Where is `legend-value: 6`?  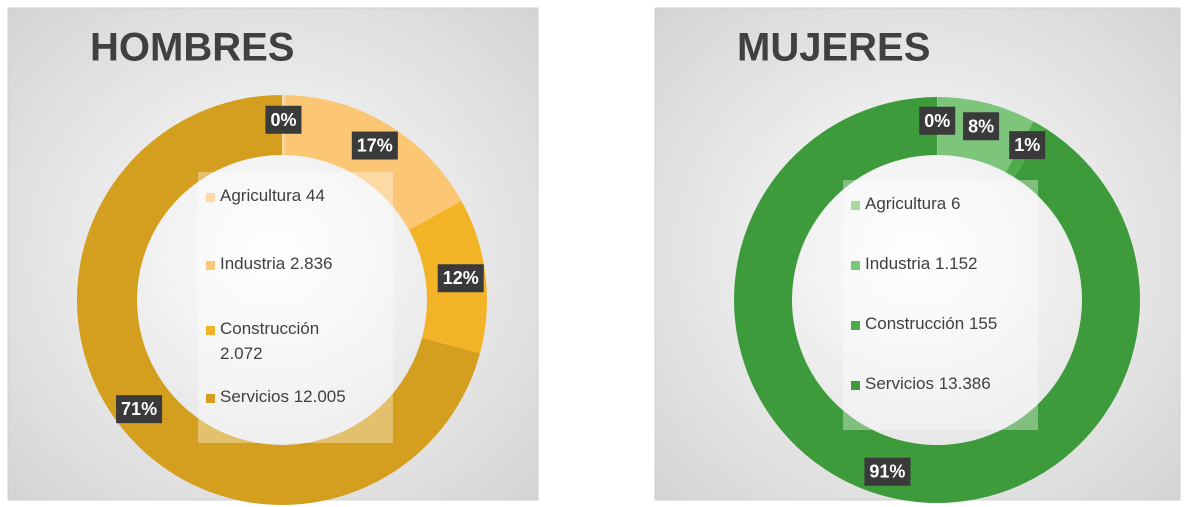 legend-value: 6 is located at coordinates (955, 203).